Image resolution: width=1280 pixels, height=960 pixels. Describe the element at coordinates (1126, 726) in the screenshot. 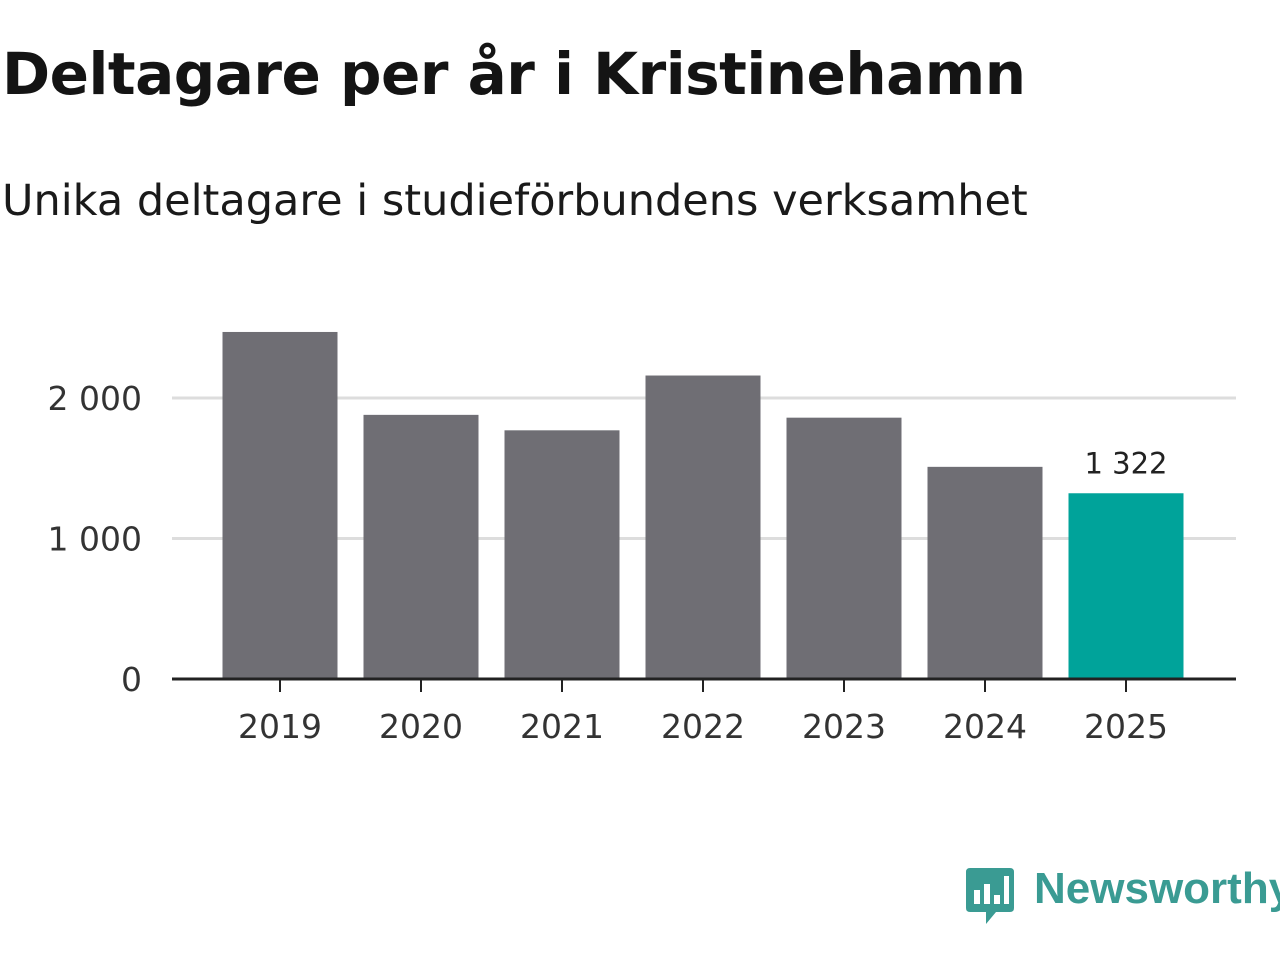

I see `x-tick-label: 2025` at that location.